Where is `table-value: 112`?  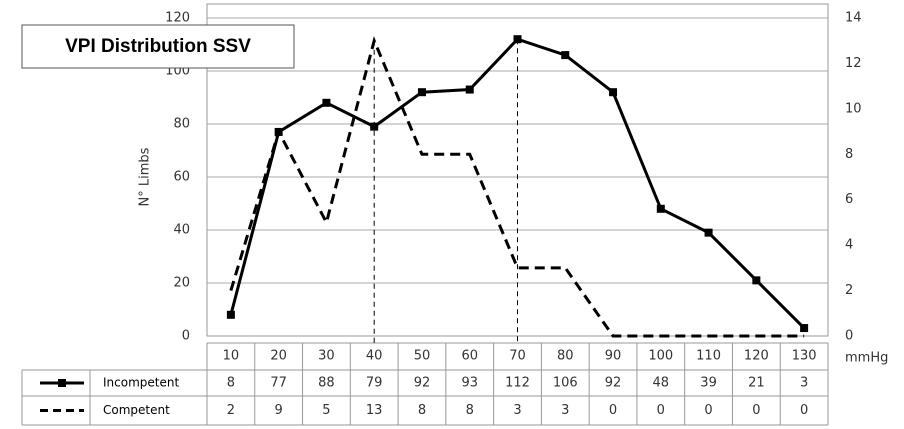 table-value: 112 is located at coordinates (517, 383).